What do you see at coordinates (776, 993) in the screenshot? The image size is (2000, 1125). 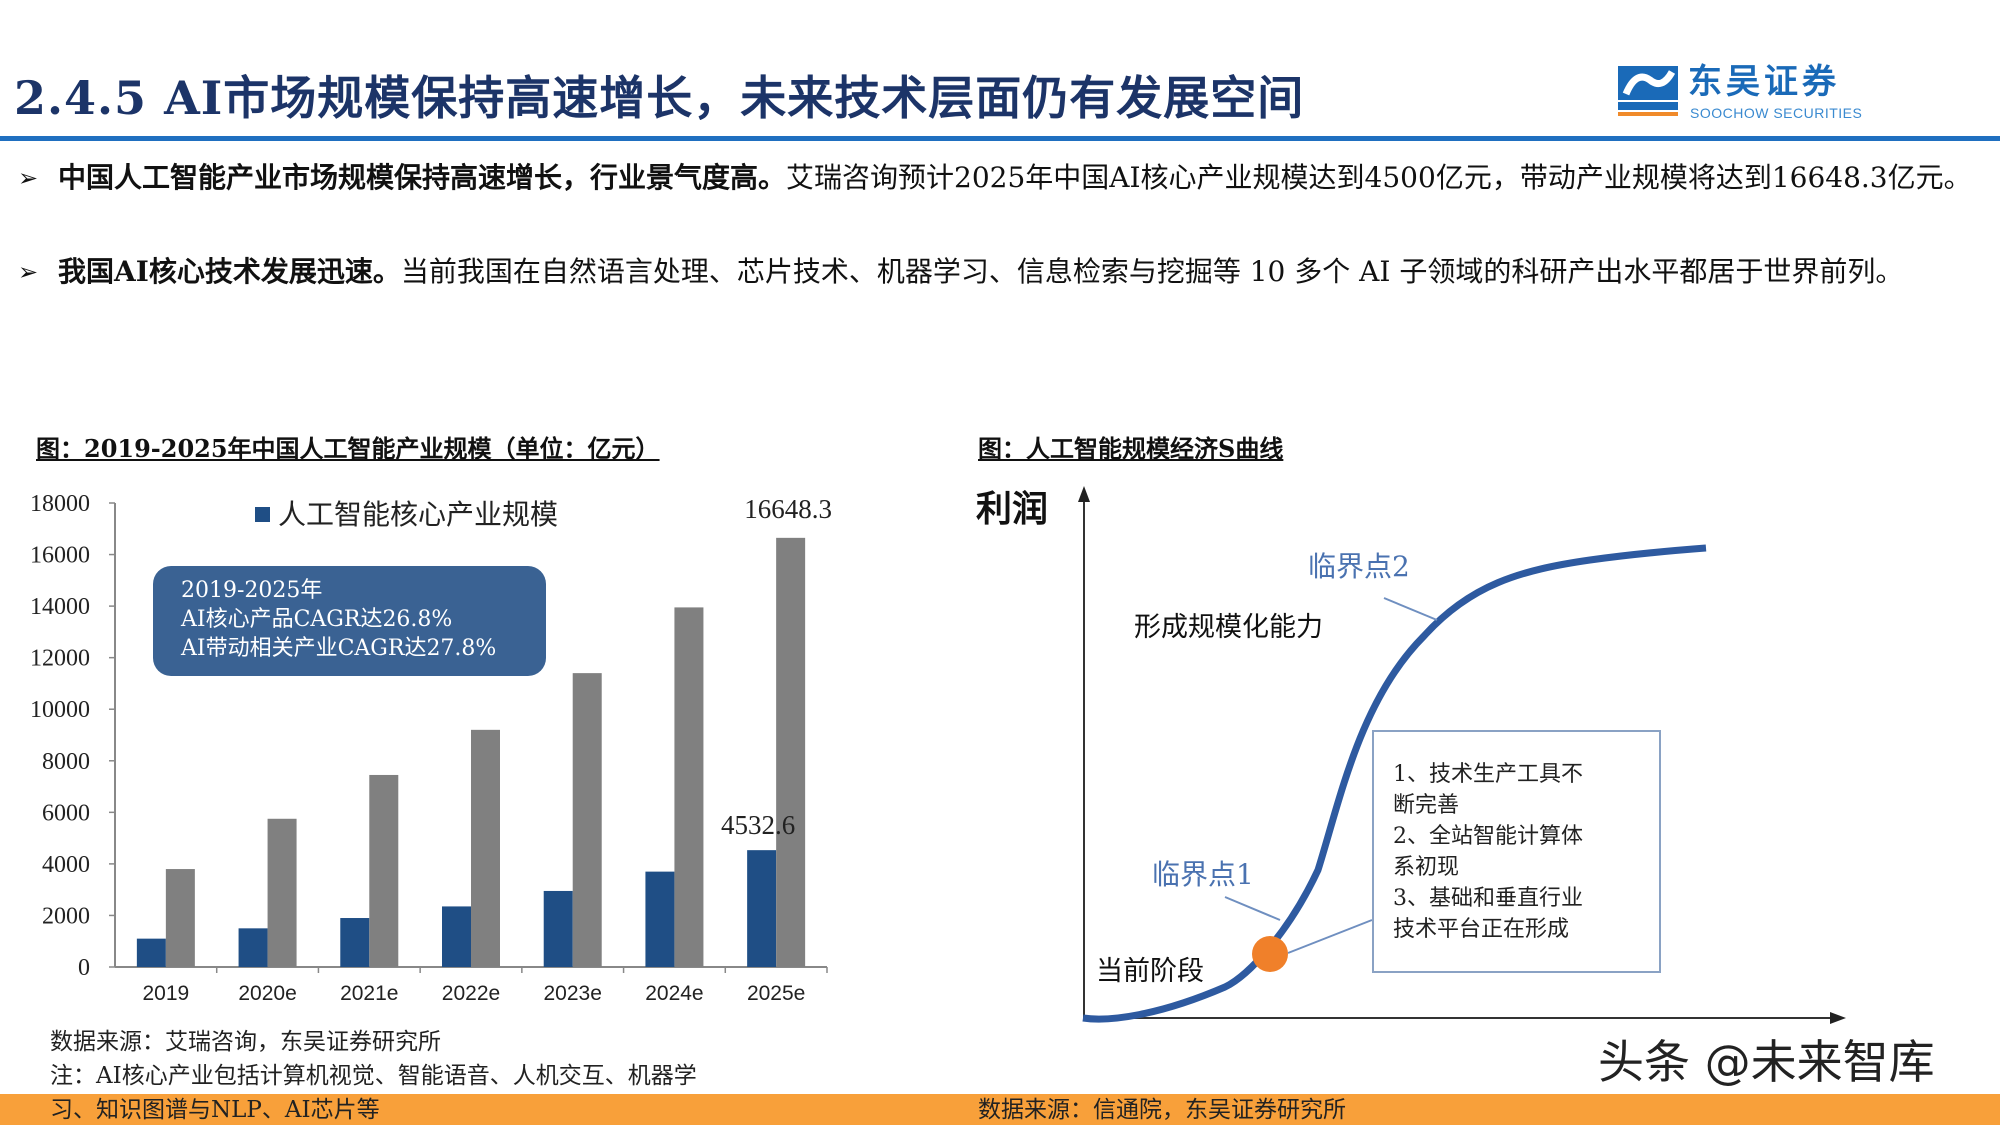 I see `x-category-label: 2025e` at bounding box center [776, 993].